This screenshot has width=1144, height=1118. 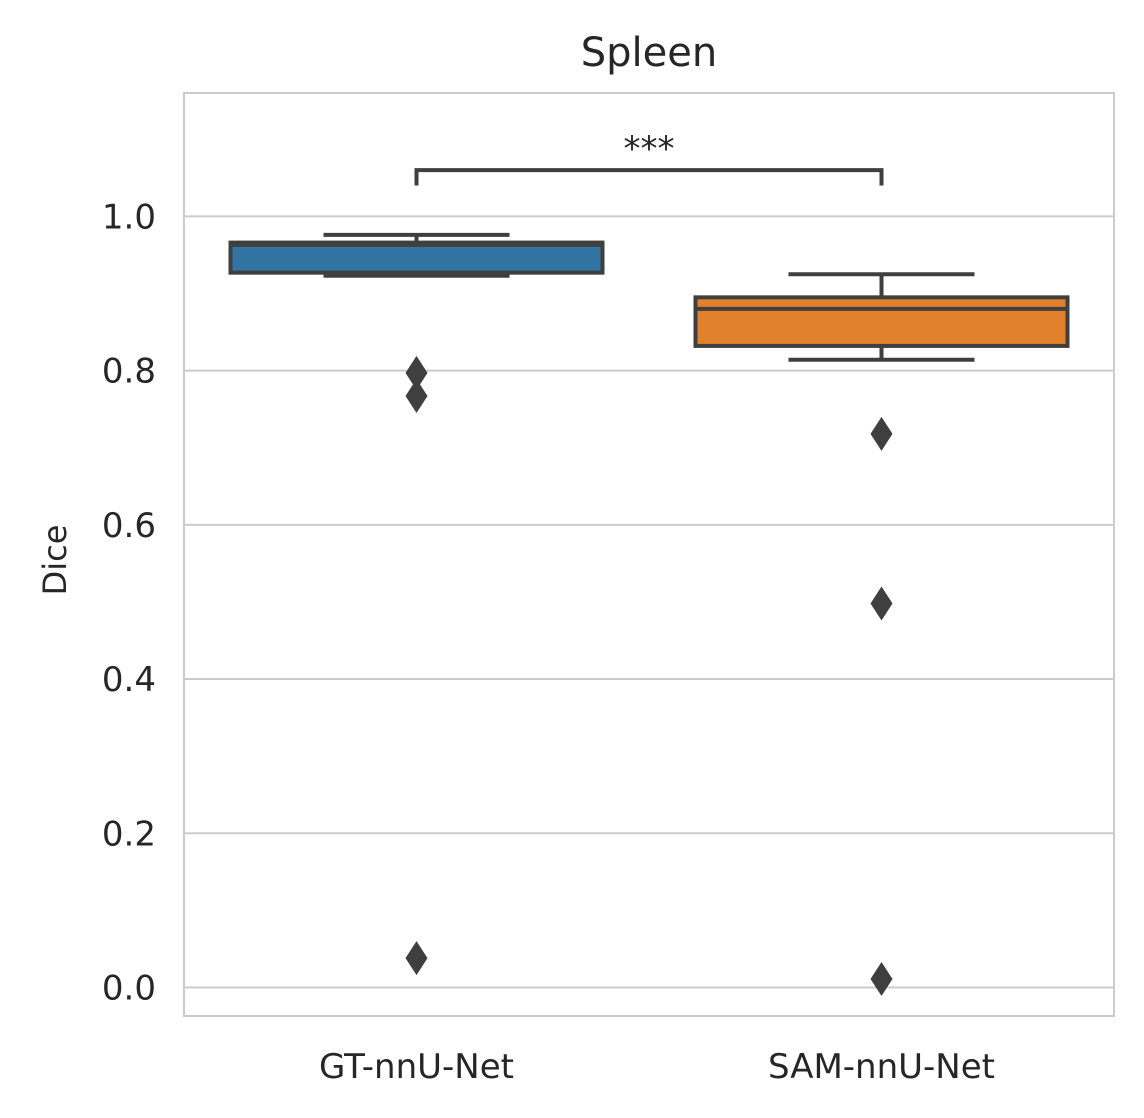 What do you see at coordinates (129, 680) in the screenshot?
I see `y-tick-label: 0.4` at bounding box center [129, 680].